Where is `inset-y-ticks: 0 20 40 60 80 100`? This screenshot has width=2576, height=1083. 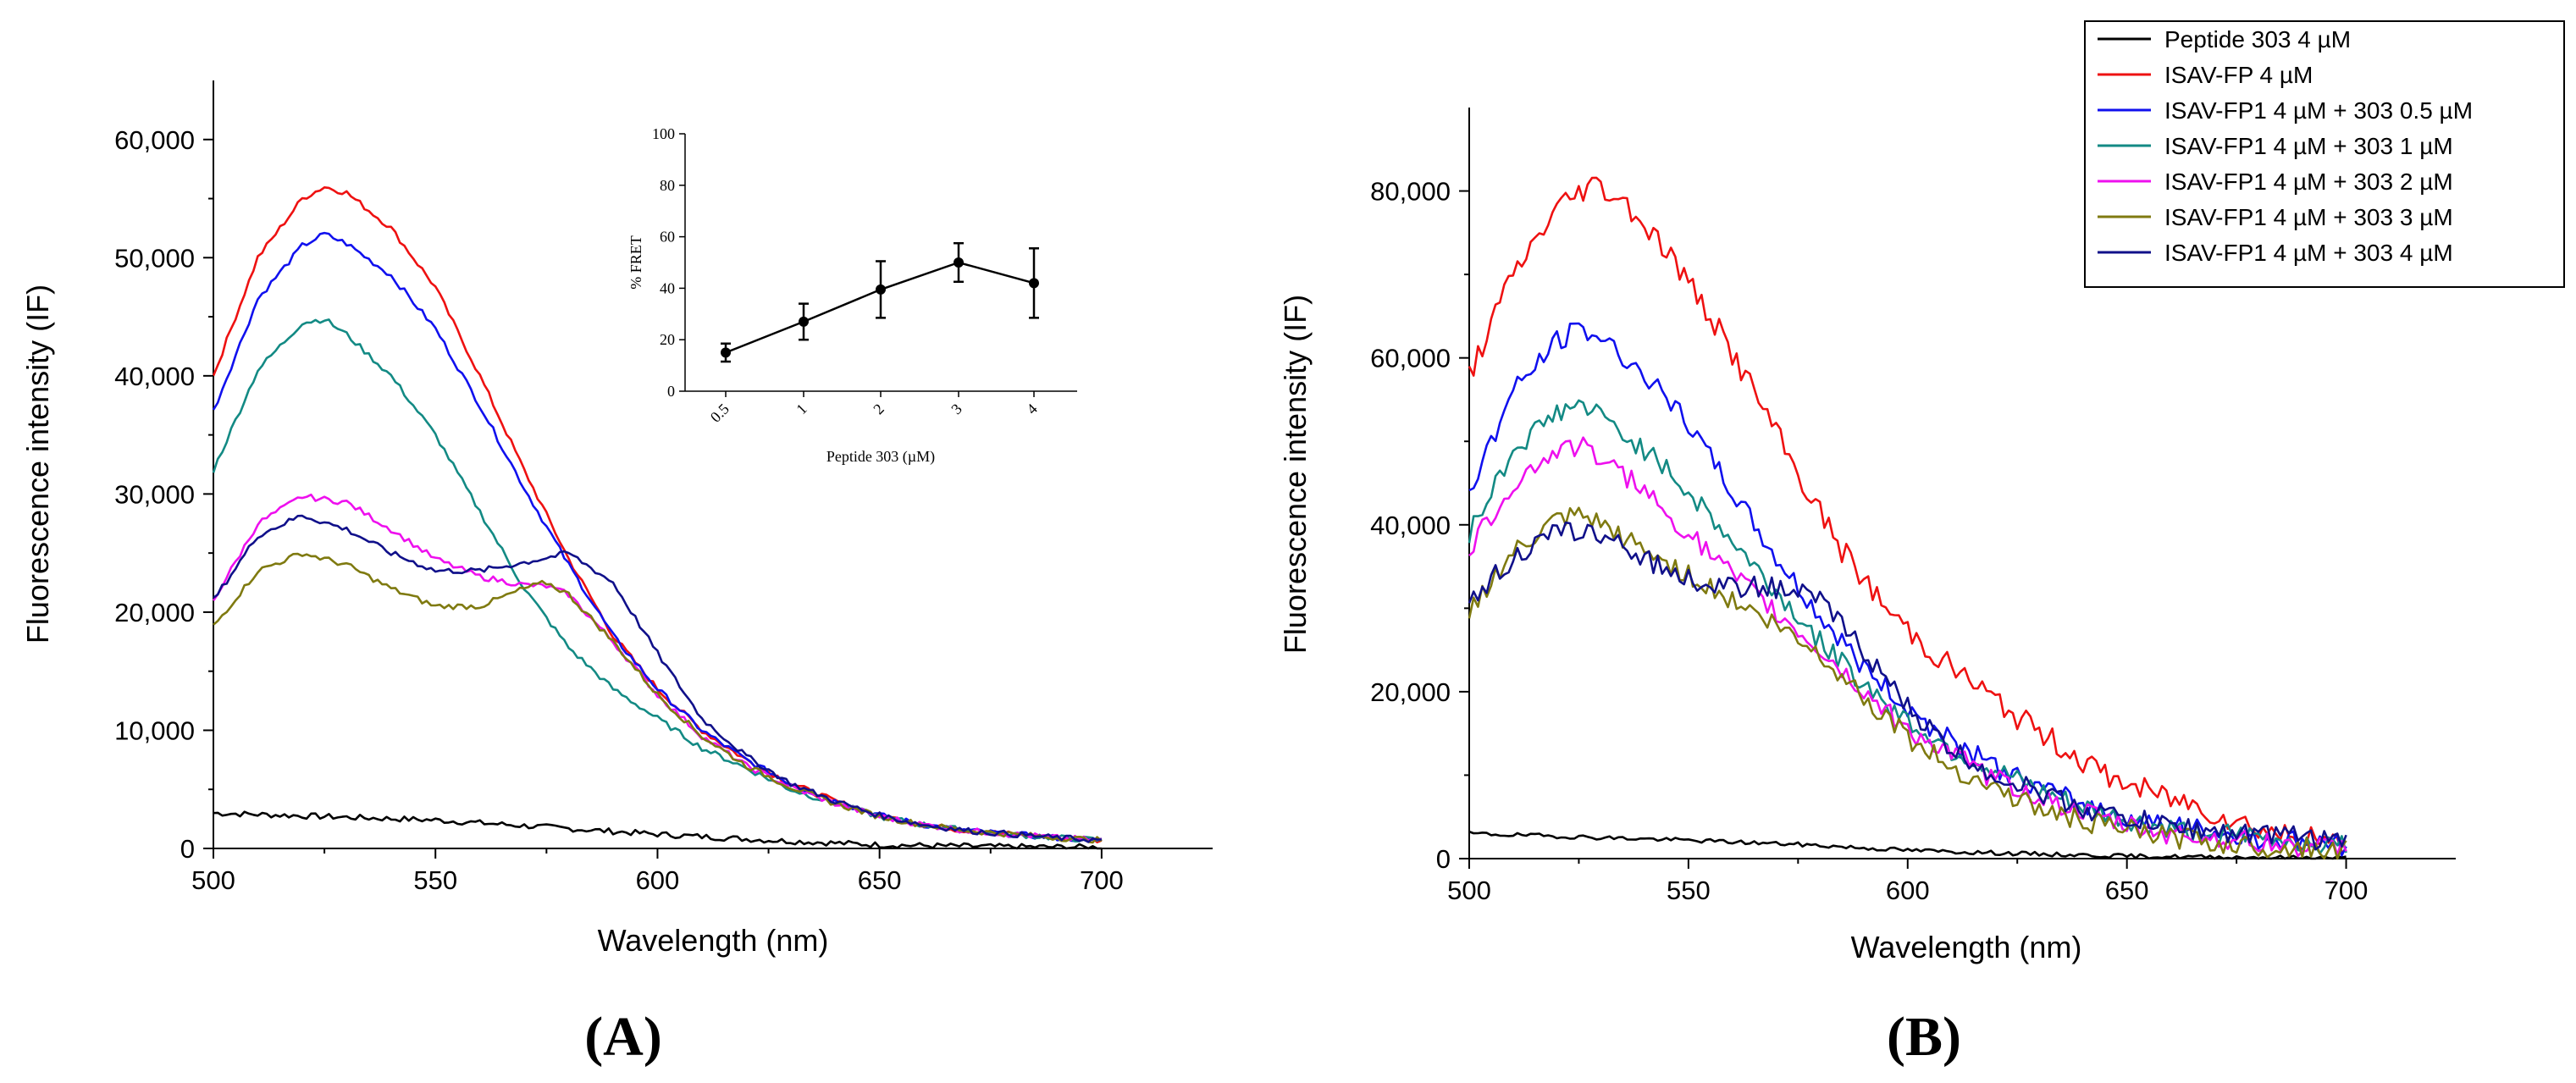
inset-y-ticks: 0 20 40 60 80 100 is located at coordinates (668, 262).